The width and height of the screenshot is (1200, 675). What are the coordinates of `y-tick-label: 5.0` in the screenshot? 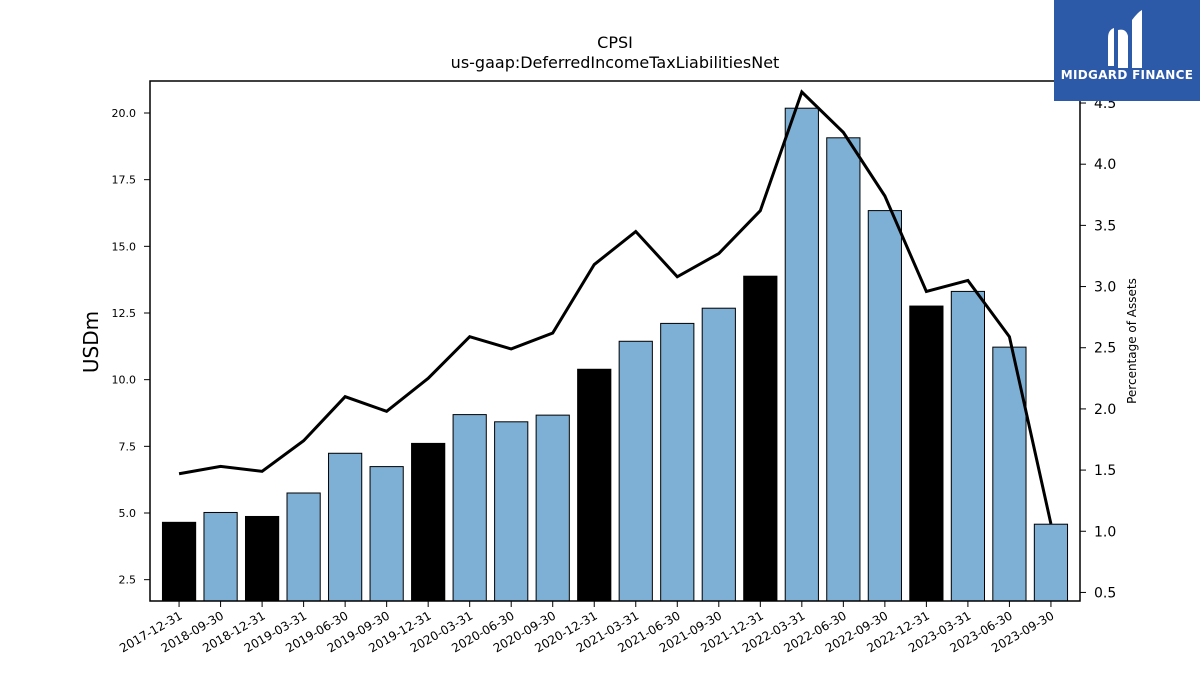 It's located at (128, 513).